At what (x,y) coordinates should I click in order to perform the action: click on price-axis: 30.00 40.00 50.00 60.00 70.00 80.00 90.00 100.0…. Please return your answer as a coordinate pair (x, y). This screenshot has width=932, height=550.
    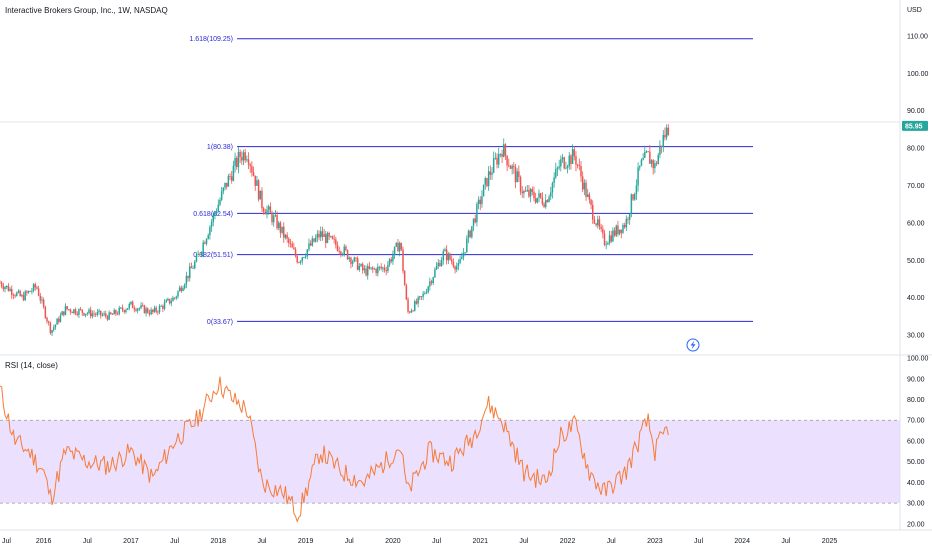
    Looking at the image, I should click on (918, 186).